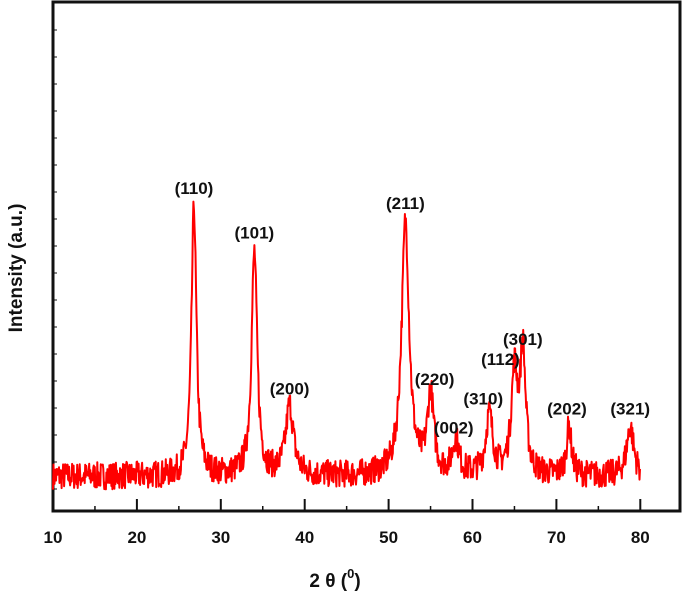 The height and width of the screenshot is (603, 685). Describe the element at coordinates (630, 409) in the screenshot. I see `peak-label: (321)` at that location.